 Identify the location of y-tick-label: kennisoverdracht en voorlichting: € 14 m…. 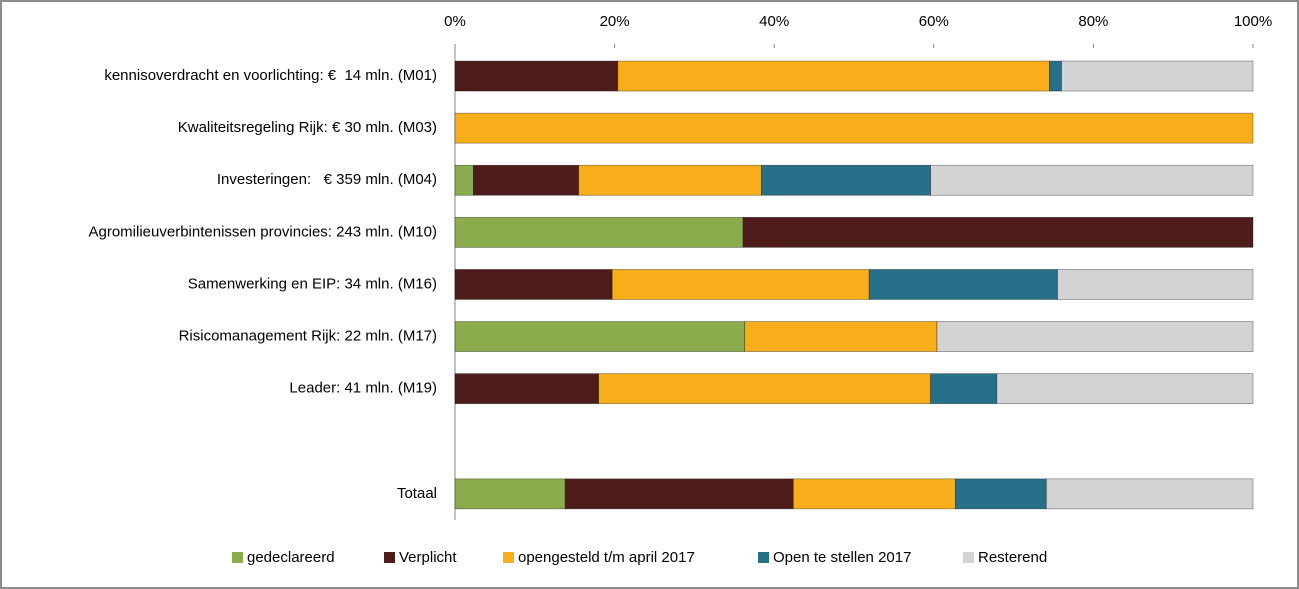
(270, 75).